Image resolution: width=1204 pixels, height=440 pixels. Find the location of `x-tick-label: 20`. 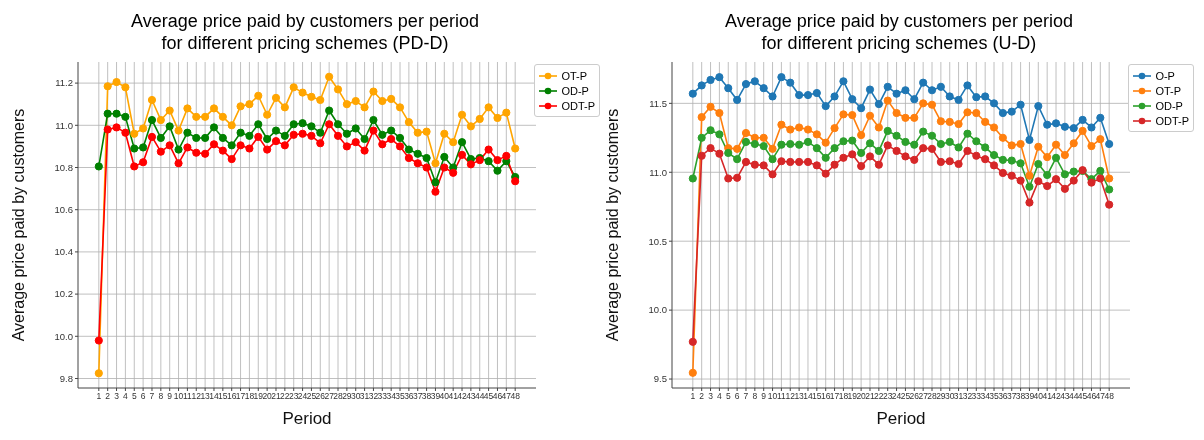

x-tick-label: 20 is located at coordinates (267, 396).